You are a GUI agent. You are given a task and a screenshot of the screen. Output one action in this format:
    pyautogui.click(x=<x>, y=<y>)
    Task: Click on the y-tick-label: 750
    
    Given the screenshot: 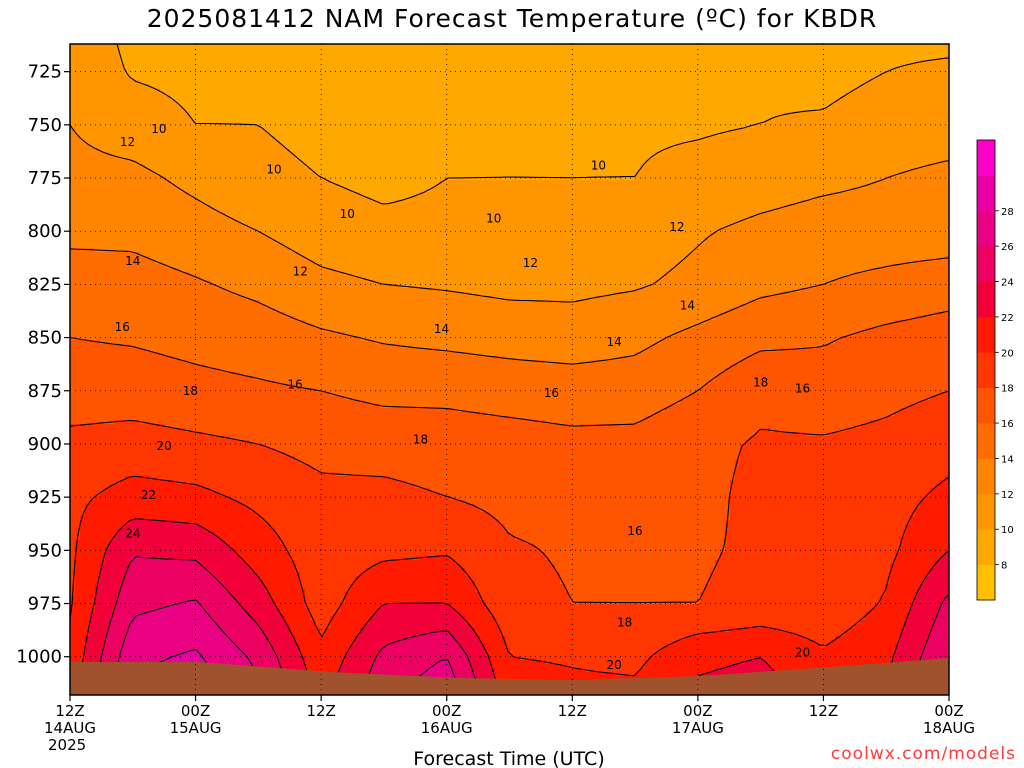 What is the action you would take?
    pyautogui.click(x=45, y=125)
    